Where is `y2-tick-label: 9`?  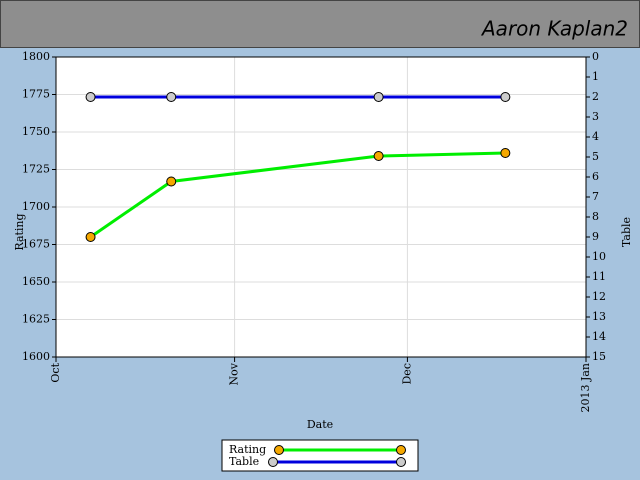
y2-tick-label: 9 is located at coordinates (595, 236).